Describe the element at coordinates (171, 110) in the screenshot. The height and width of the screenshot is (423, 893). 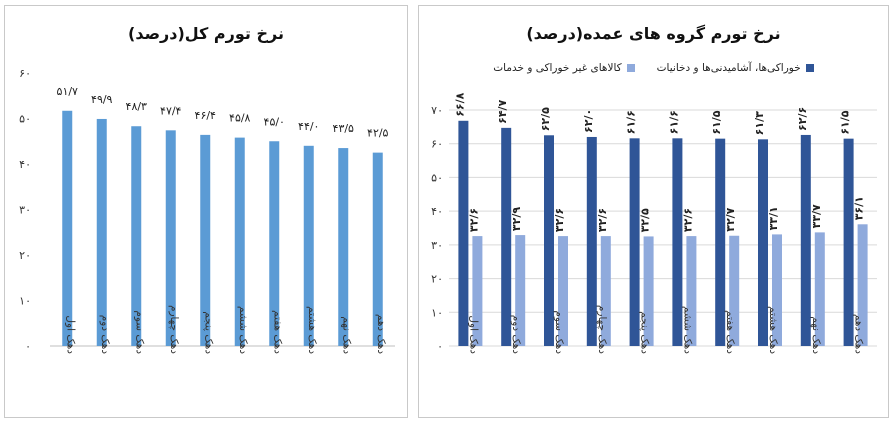
I see `bar-value-label: ۴۷/۴` at that location.